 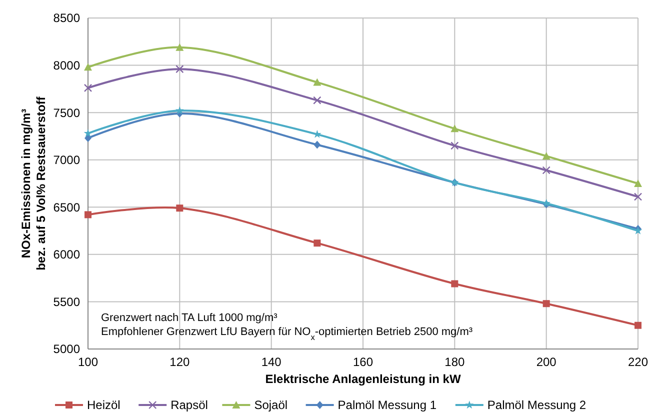 I want to click on legend-label: Palmöl Messung 2, so click(x=536, y=405).